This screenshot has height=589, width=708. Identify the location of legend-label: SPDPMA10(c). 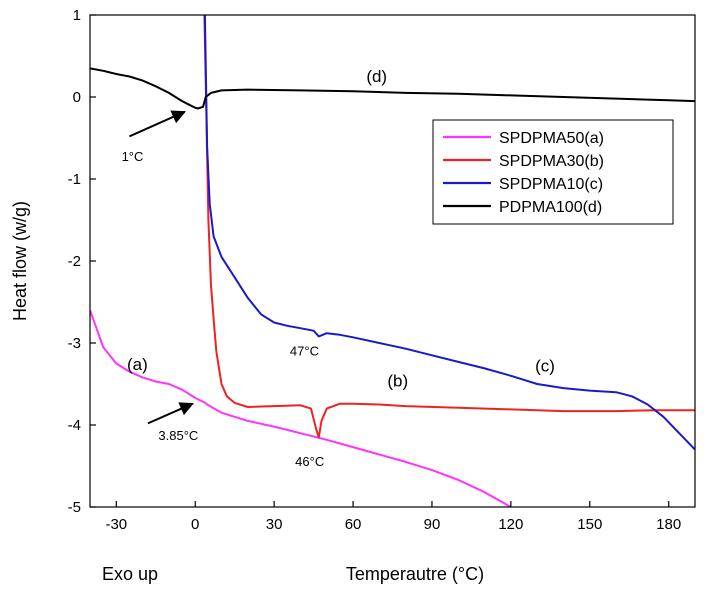
(551, 184).